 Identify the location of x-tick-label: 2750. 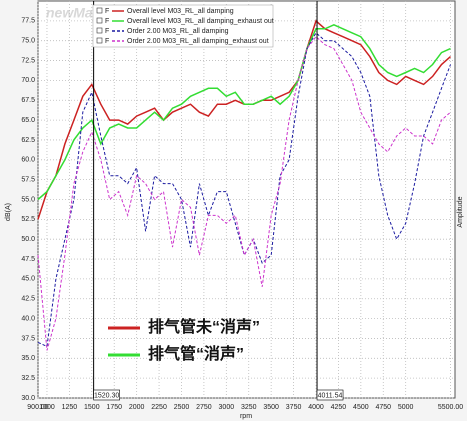
(204, 407).